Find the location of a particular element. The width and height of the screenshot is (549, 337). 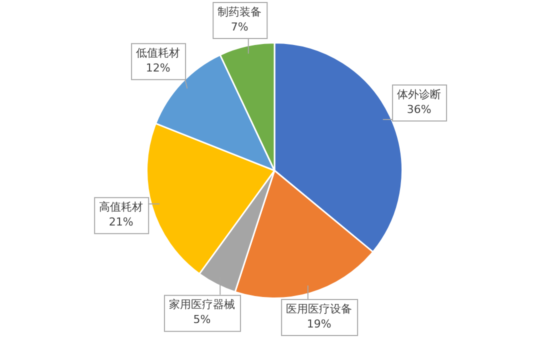

data-label: 5% is located at coordinates (202, 319).